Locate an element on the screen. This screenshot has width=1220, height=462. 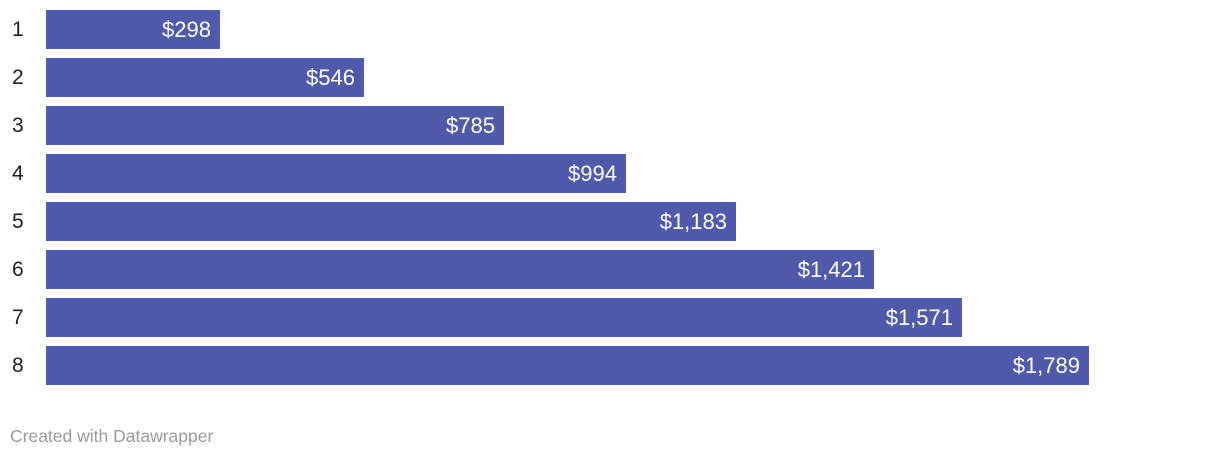
chart-row: 6 $1,421 is located at coordinates (610, 274).